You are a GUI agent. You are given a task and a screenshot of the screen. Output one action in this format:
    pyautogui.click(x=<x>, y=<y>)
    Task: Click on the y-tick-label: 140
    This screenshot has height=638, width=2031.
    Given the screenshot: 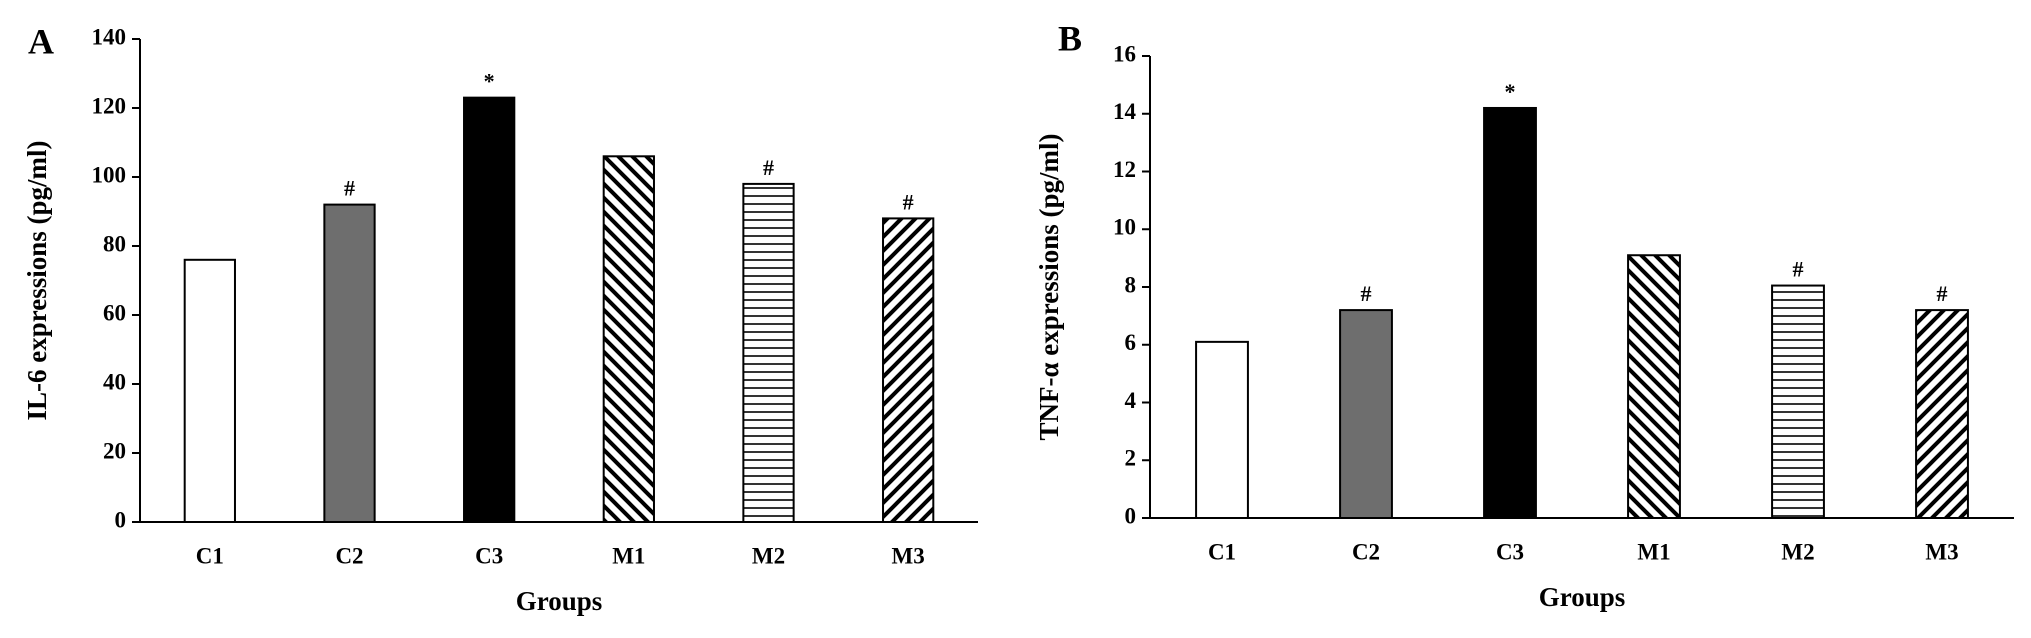 What is the action you would take?
    pyautogui.click(x=109, y=36)
    